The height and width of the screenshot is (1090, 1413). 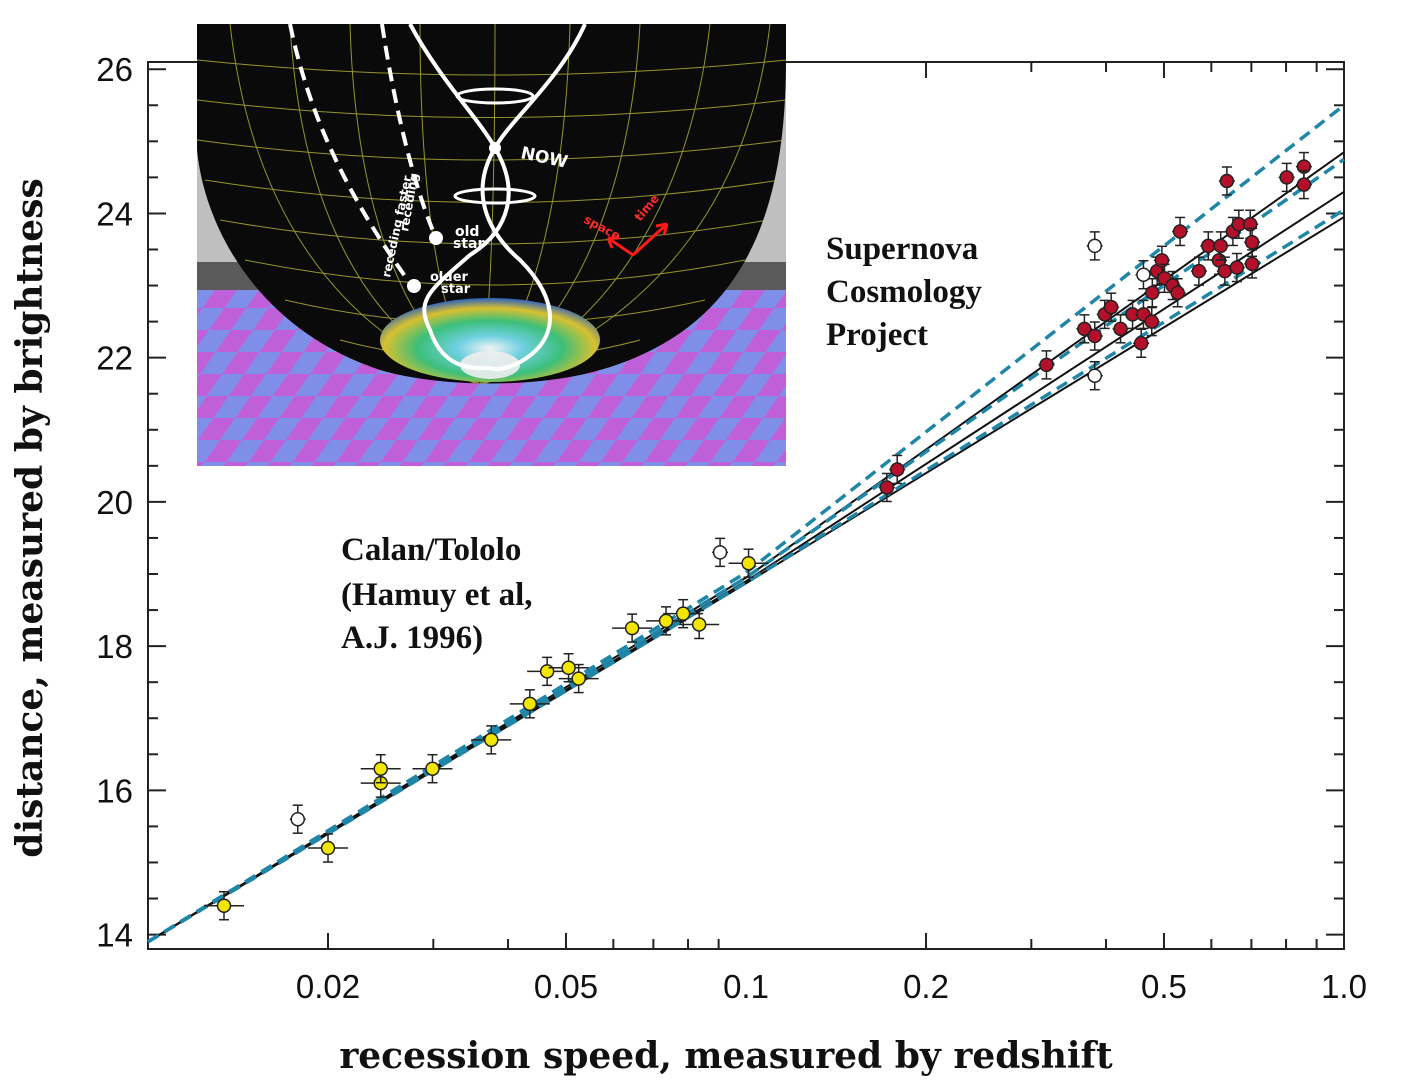 I want to click on old-star-marker, so click(x=436, y=238).